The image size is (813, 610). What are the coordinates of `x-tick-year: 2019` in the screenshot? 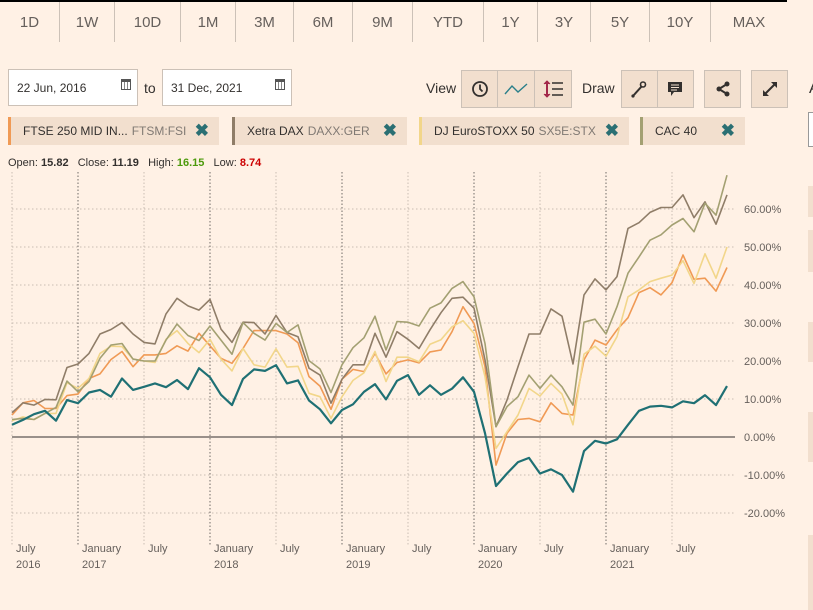 It's located at (358, 565).